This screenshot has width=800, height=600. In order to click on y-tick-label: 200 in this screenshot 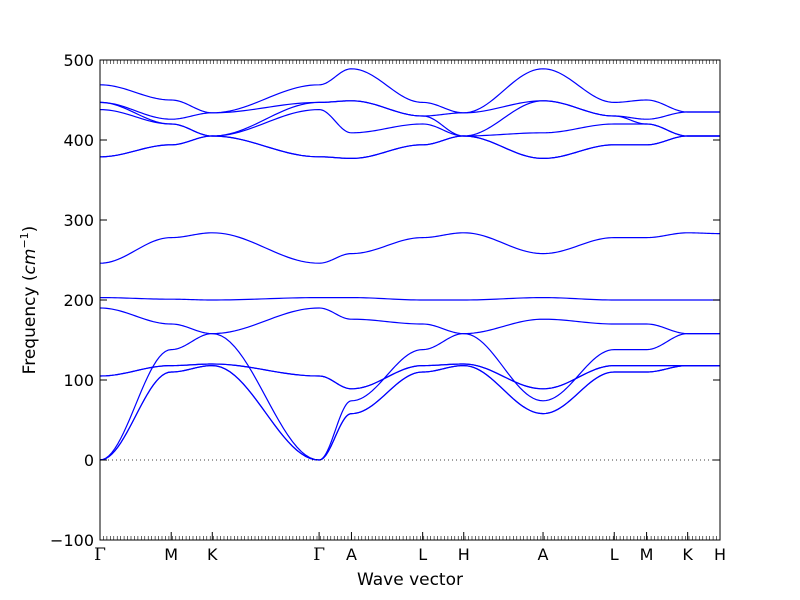, I will do `click(78, 300)`.